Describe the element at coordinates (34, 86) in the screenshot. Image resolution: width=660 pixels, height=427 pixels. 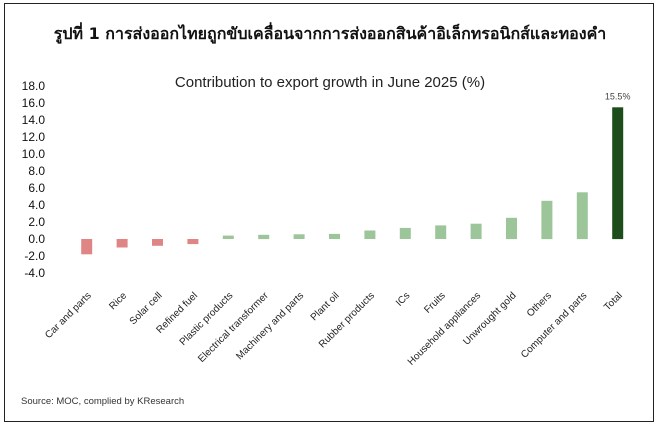
I see `y-tick-label: 18.0` at that location.